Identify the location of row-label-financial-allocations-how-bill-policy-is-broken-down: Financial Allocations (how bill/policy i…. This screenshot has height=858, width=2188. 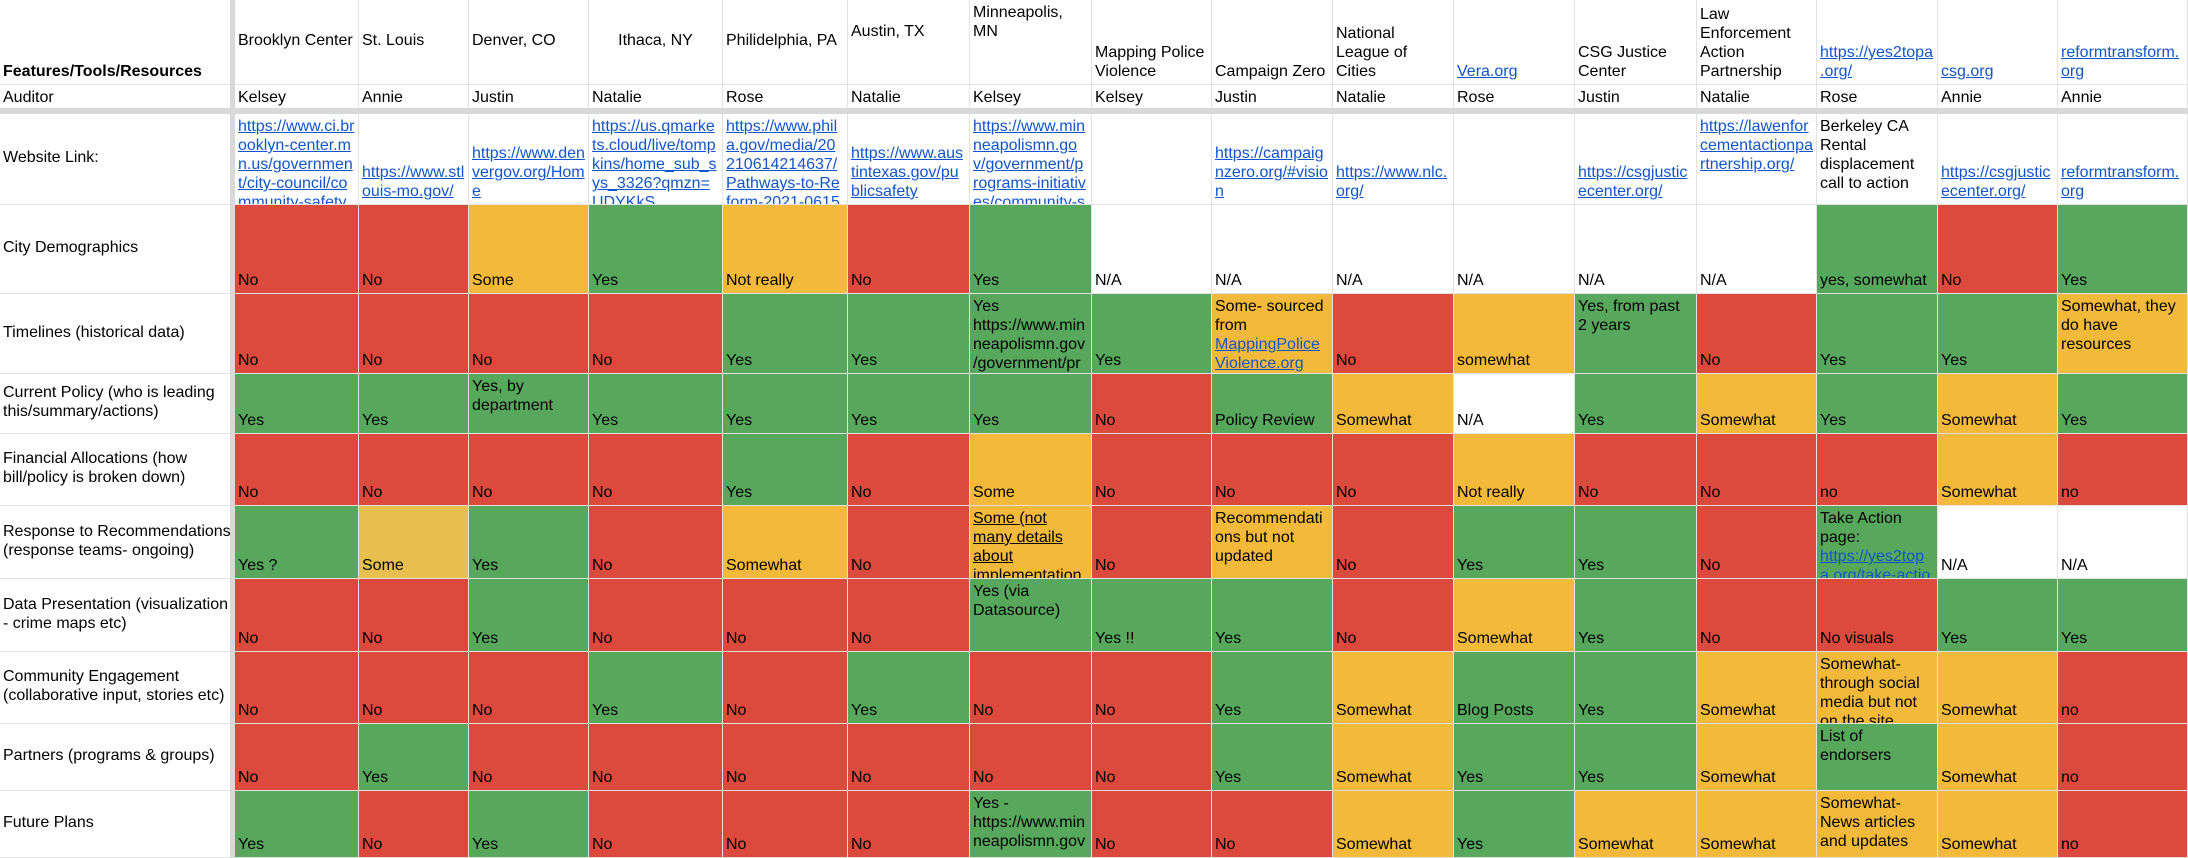
(117, 470).